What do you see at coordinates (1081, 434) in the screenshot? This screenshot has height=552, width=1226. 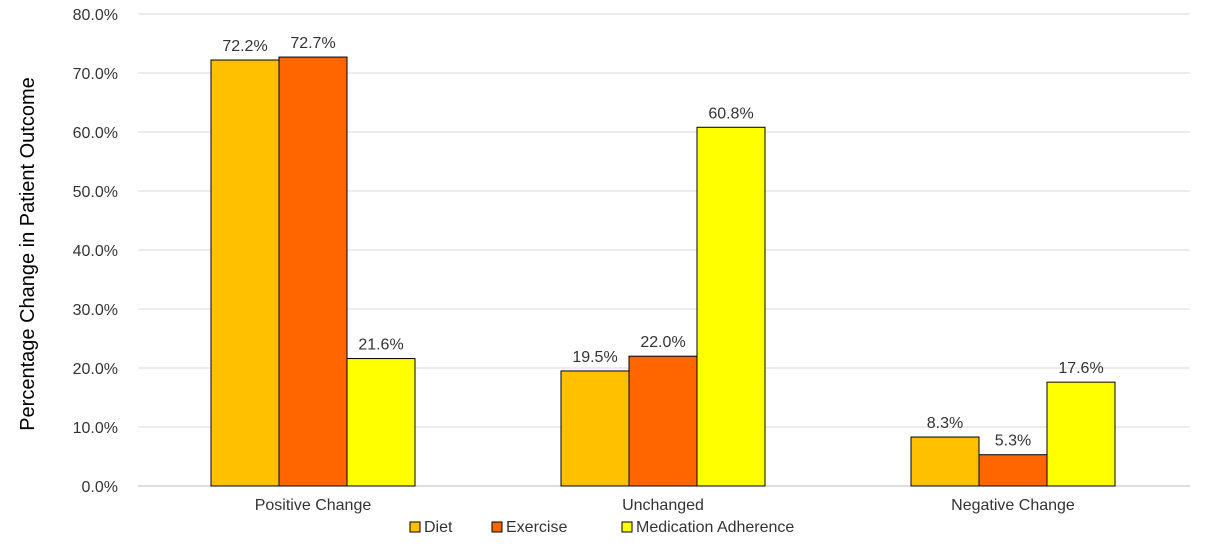 I see `bar-medication-adherence-negative-change` at bounding box center [1081, 434].